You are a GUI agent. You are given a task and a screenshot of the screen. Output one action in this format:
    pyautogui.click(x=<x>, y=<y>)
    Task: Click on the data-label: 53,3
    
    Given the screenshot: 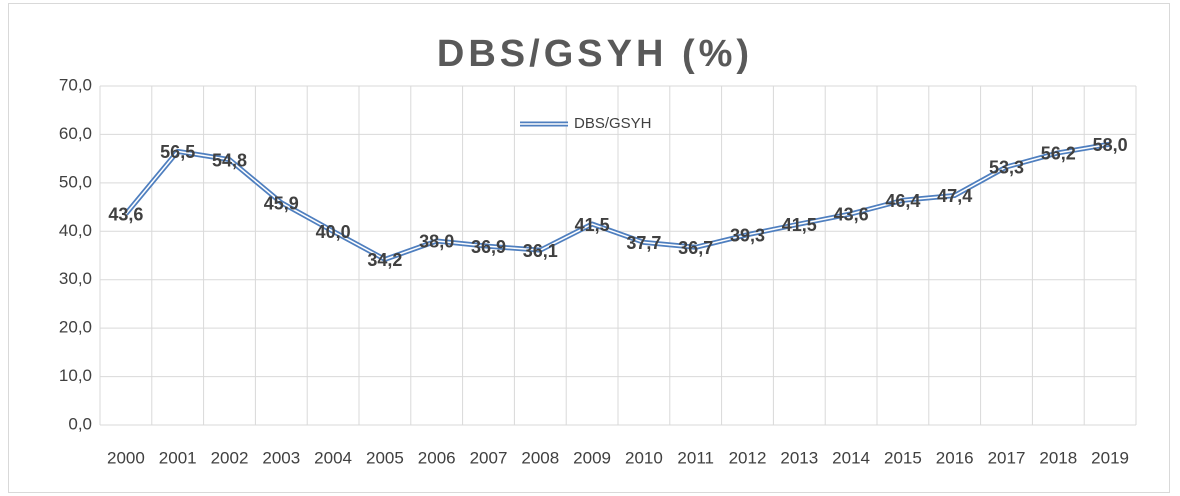 What is the action you would take?
    pyautogui.click(x=1006, y=168)
    